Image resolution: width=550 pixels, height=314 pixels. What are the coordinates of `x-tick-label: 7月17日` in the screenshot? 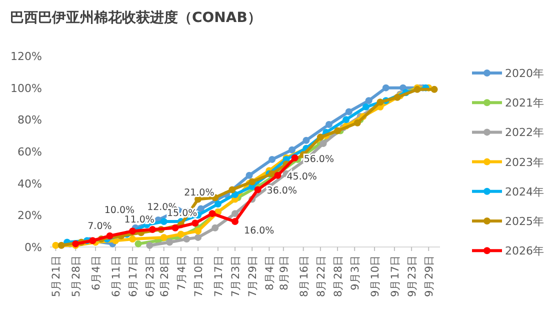 It's located at (218, 276).